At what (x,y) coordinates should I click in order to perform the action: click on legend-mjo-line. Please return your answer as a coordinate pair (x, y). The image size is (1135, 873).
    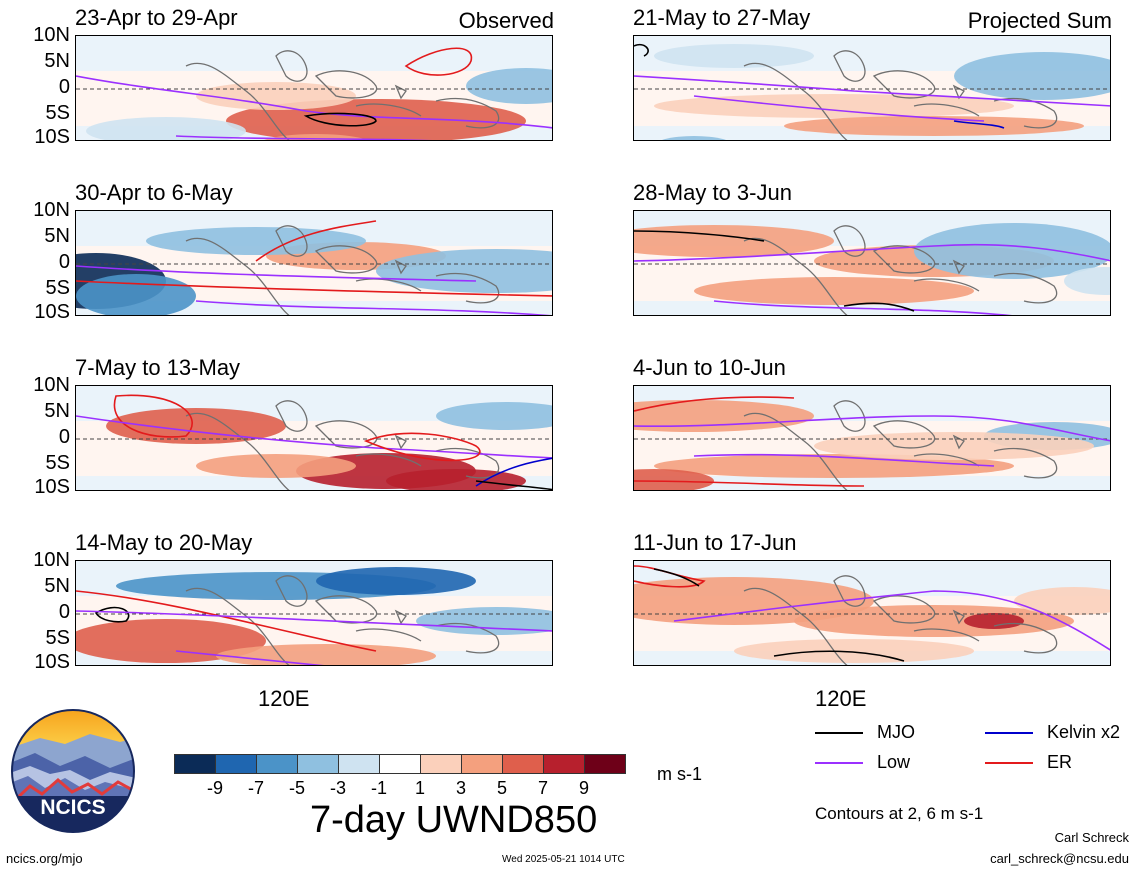
    Looking at the image, I should click on (839, 732).